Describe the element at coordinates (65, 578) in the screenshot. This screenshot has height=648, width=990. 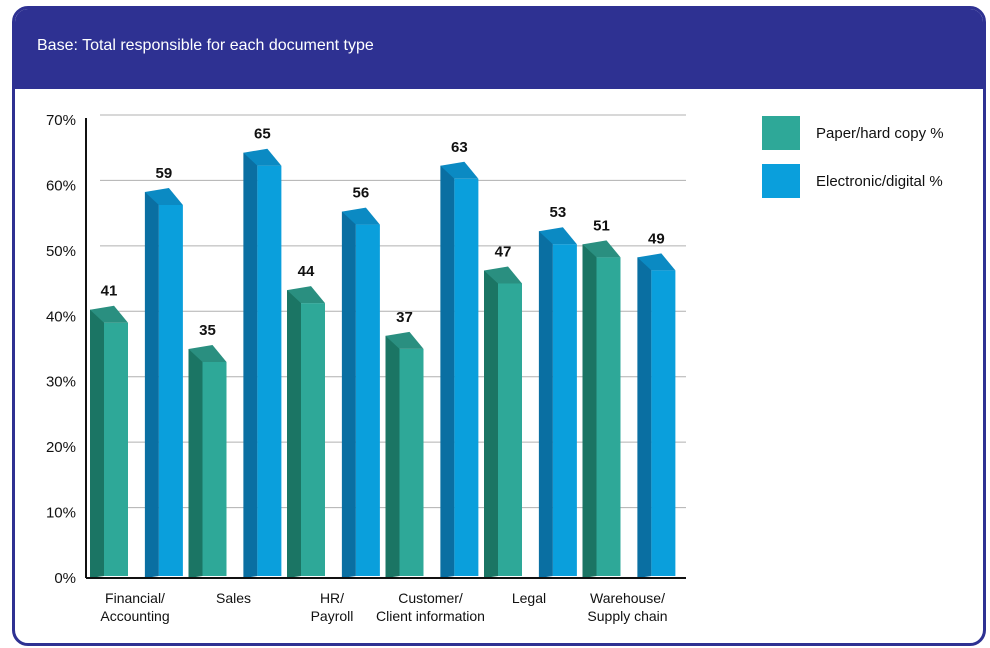
I see `y-tick-label: 0%` at that location.